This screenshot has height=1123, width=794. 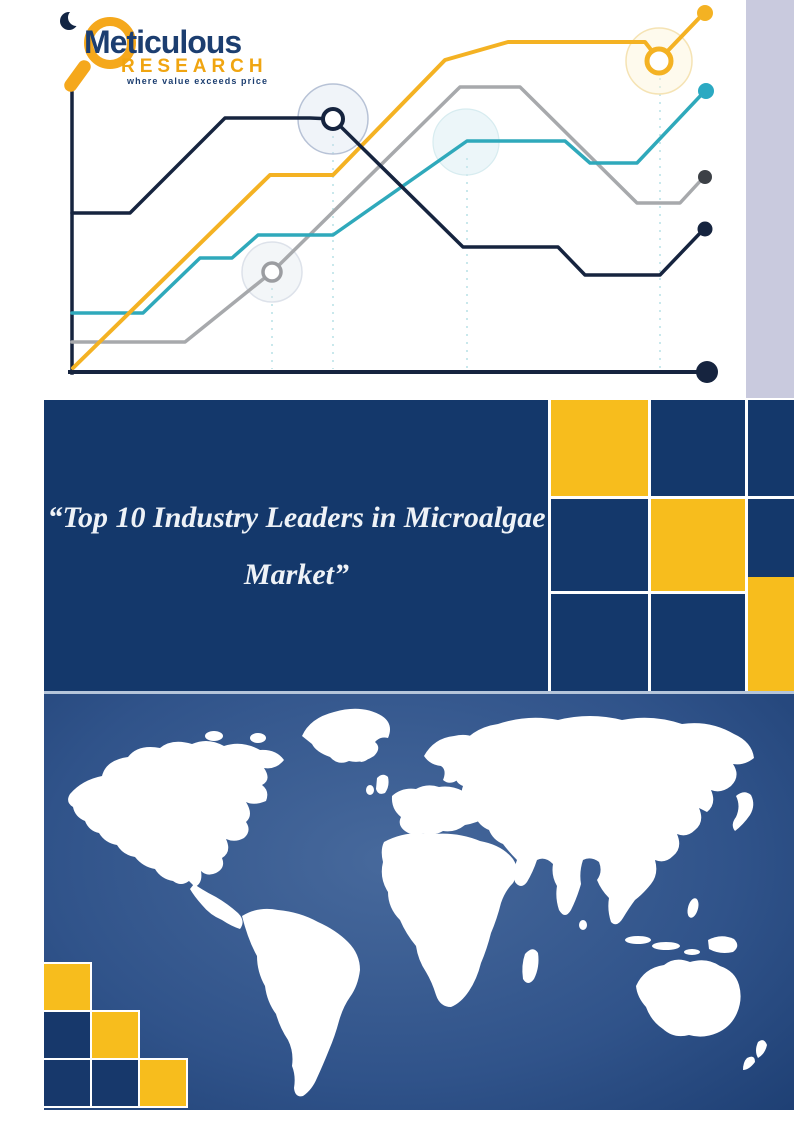 What do you see at coordinates (707, 194) in the screenshot?
I see `chart-end-dots` at bounding box center [707, 194].